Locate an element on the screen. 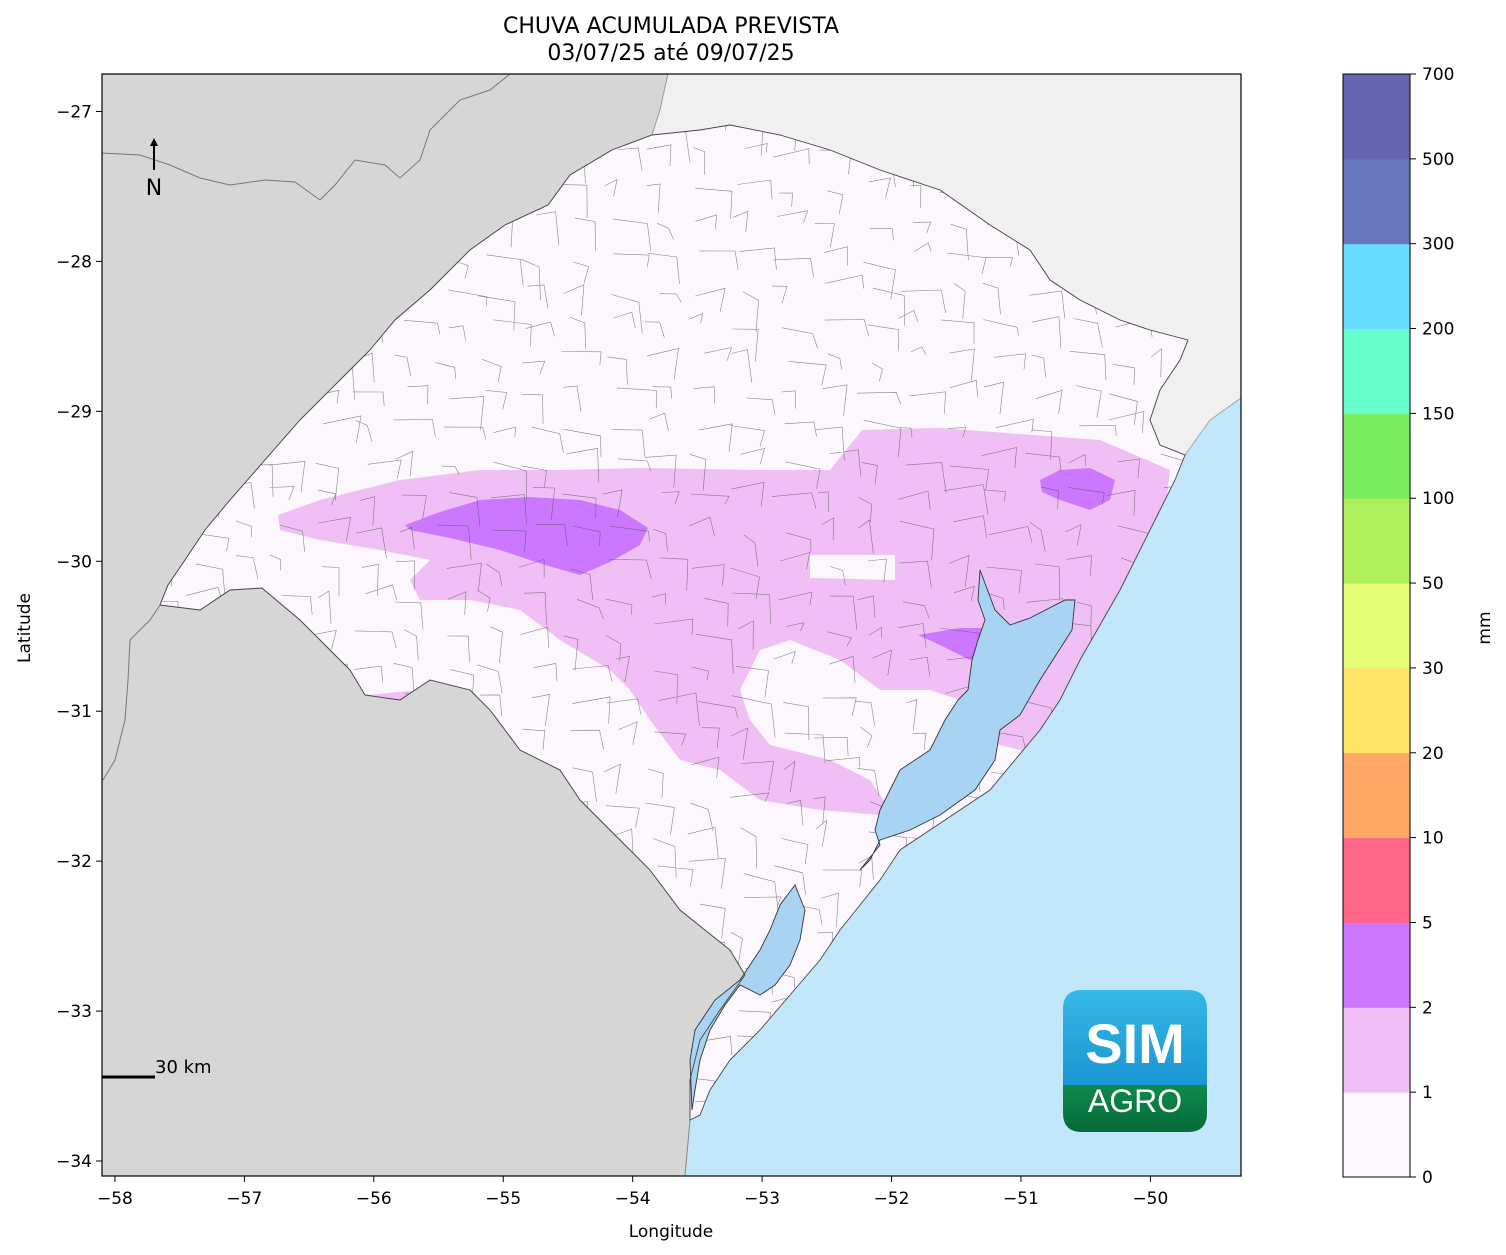  colorbar-tick-label: 30 is located at coordinates (1433, 669).